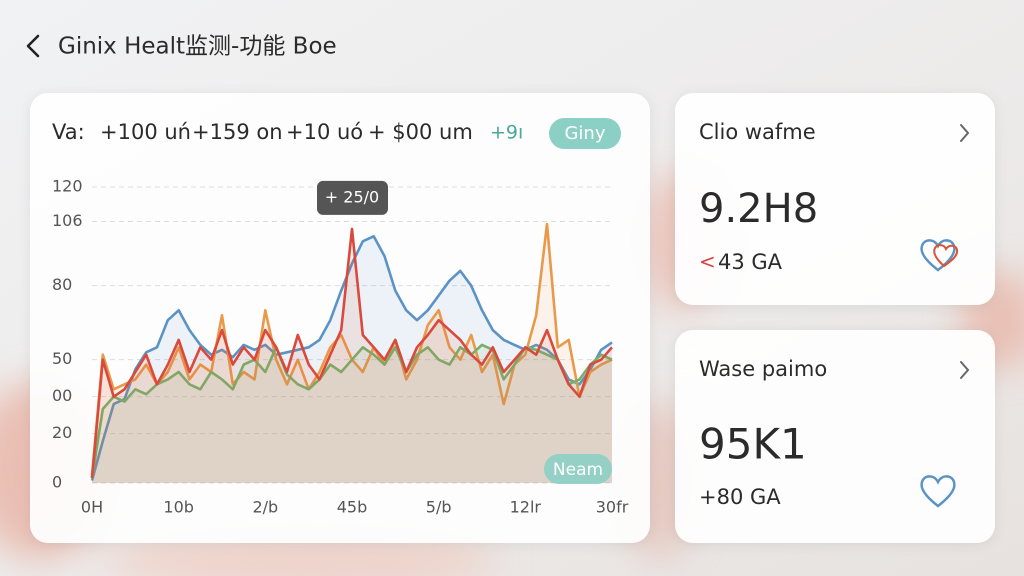 The image size is (1024, 576). What do you see at coordinates (197, 47) in the screenshot?
I see `page-title: Ginix Healt监测-功能 Boe` at bounding box center [197, 47].